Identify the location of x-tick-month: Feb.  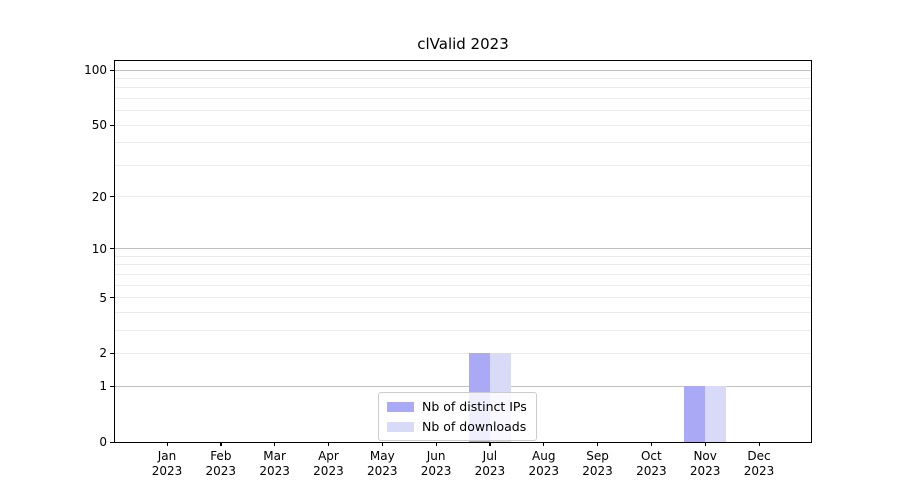
(221, 456).